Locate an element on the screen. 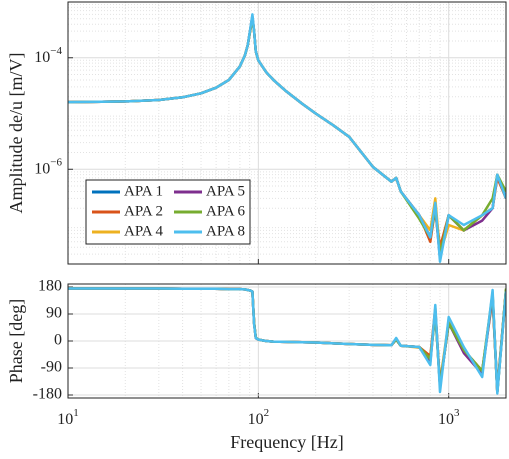 Image resolution: width=509 pixels, height=459 pixels. y-tick-label: 10−6 is located at coordinates (48, 166).